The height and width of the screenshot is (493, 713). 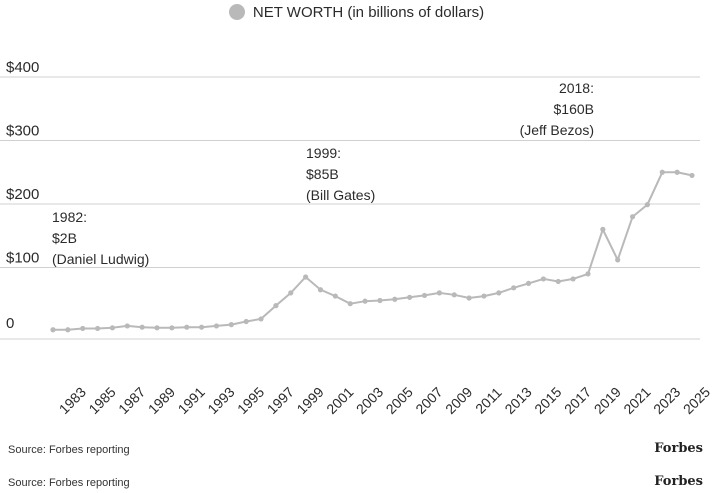 What do you see at coordinates (340, 195) in the screenshot?
I see `annotation-1999-line: (Bill Gates)` at bounding box center [340, 195].